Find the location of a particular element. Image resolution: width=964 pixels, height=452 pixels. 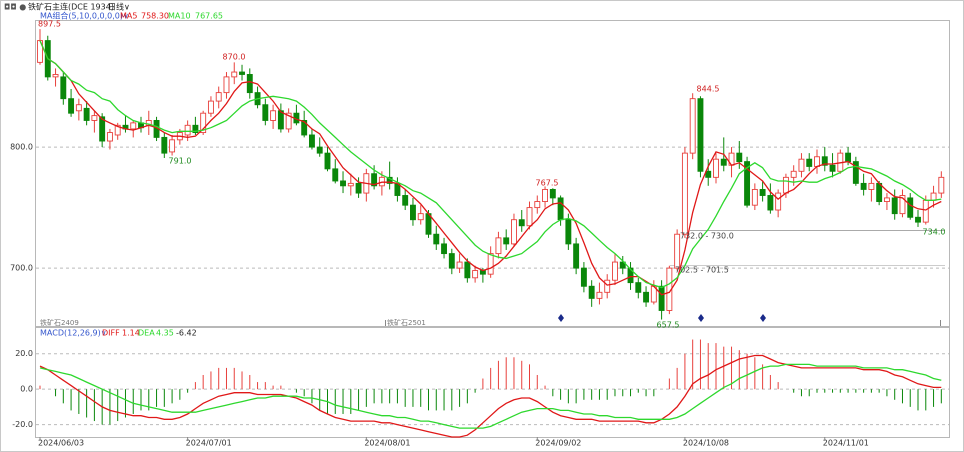

contract-label: 铁矿石2501 is located at coordinates (406, 322).